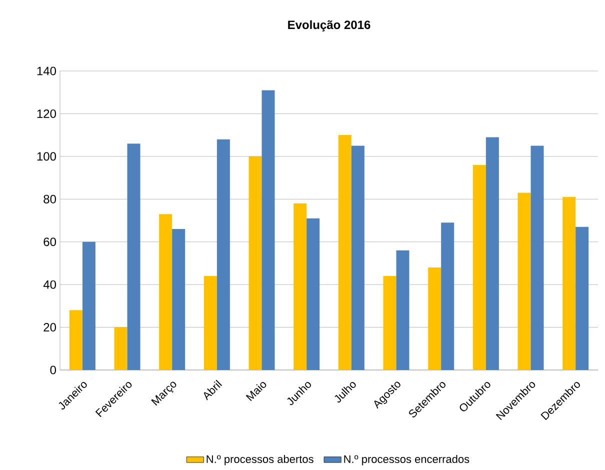 This screenshot has height=470, width=605. Describe the element at coordinates (50, 199) in the screenshot. I see `y-tick-label: 80` at that location.